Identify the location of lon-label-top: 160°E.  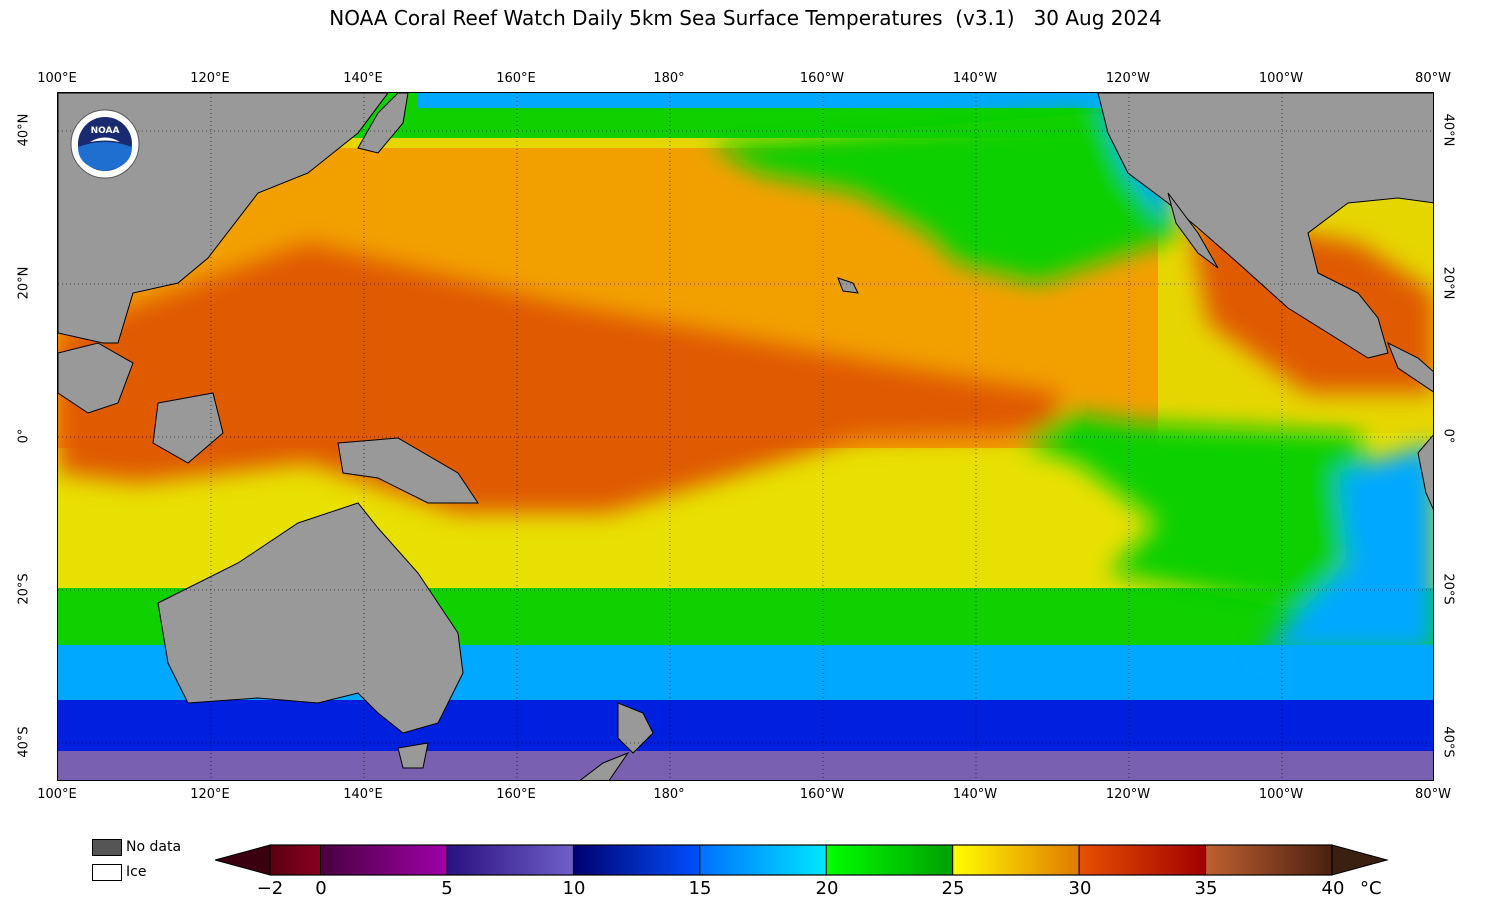
(516, 78).